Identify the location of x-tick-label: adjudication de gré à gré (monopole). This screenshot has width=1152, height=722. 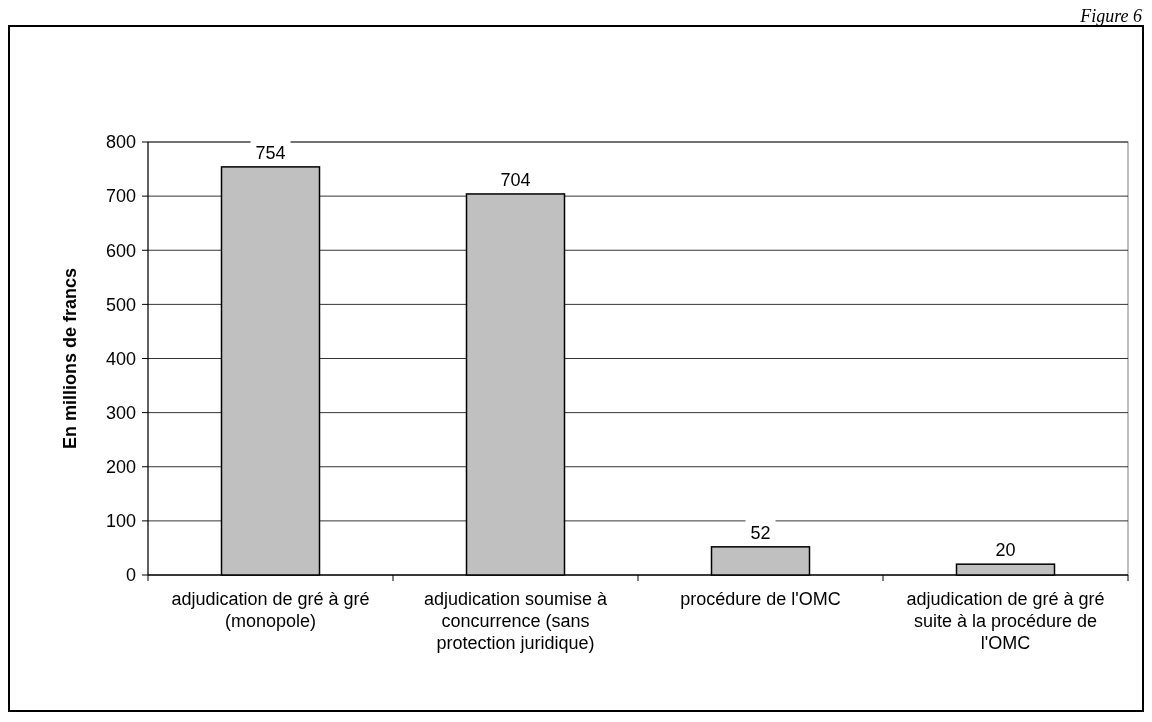
(270, 610).